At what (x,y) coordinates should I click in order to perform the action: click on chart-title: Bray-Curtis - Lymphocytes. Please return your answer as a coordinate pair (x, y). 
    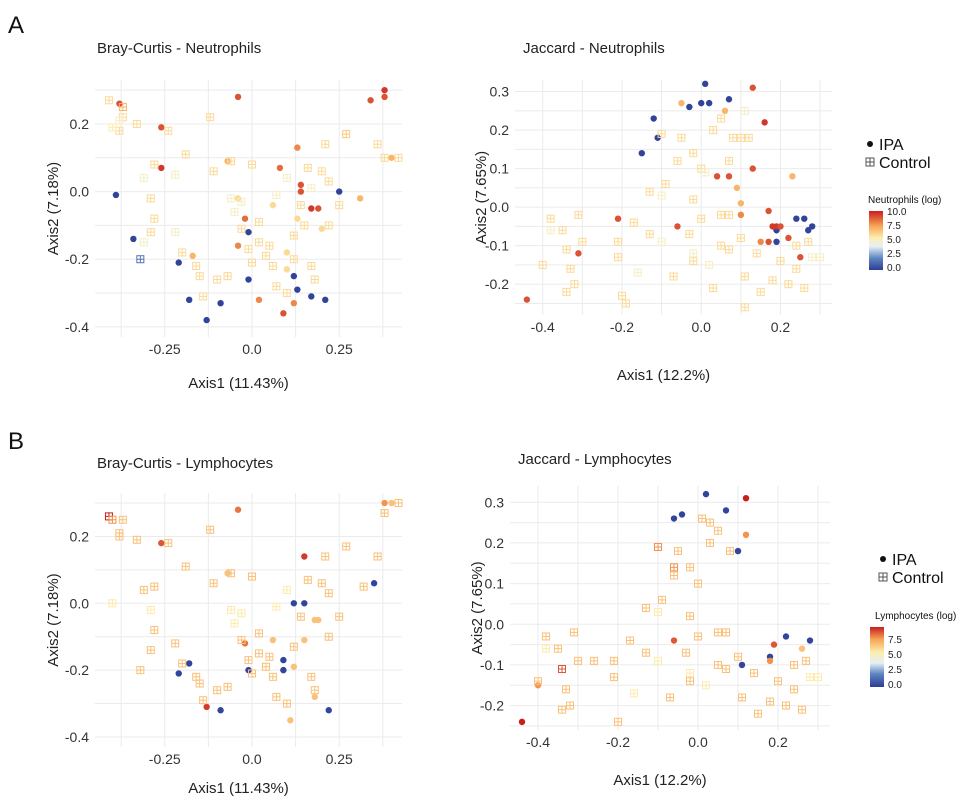
    Looking at the image, I should click on (185, 463).